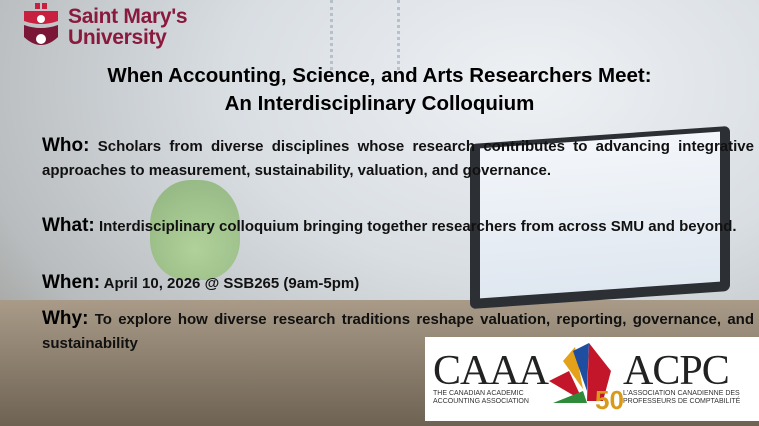 The width and height of the screenshot is (759, 426). I want to click on logo-line-2: University, so click(117, 37).